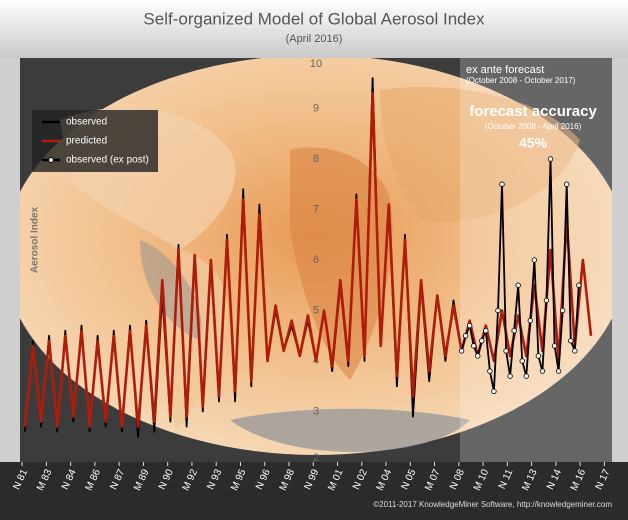  What do you see at coordinates (521, 80) in the screenshot?
I see `annotation: (October 2008 - October 2017)` at bounding box center [521, 80].